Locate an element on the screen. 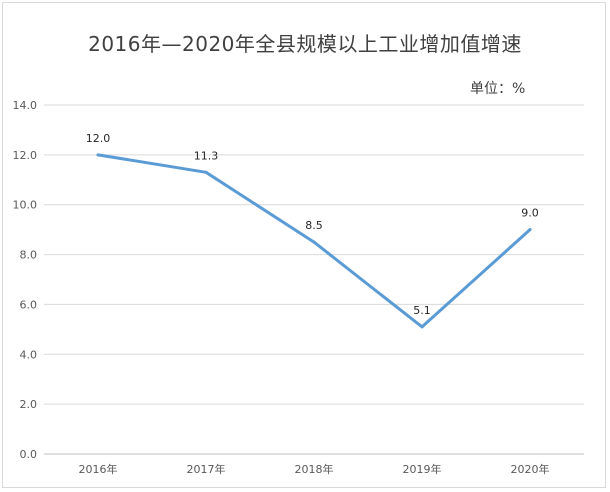 This screenshot has width=610, height=492. y-tick-label: 4.0 is located at coordinates (29, 354).